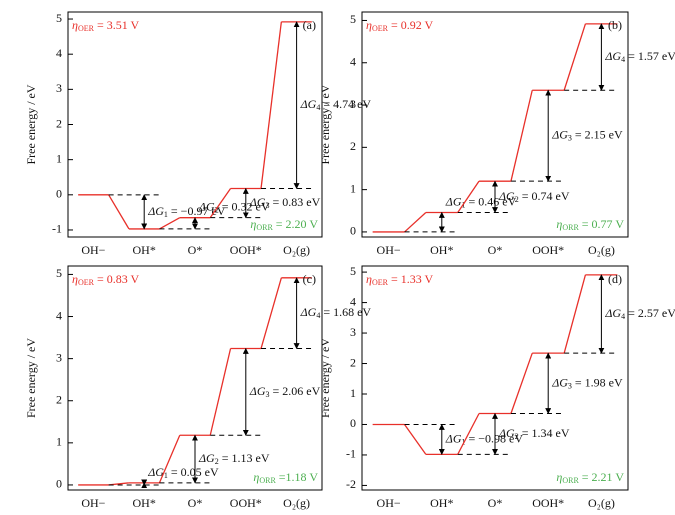 This screenshot has height=515, width=675. What do you see at coordinates (491, 201) in the screenshot?
I see `value-text: = 0.46 eV` at bounding box center [491, 201].